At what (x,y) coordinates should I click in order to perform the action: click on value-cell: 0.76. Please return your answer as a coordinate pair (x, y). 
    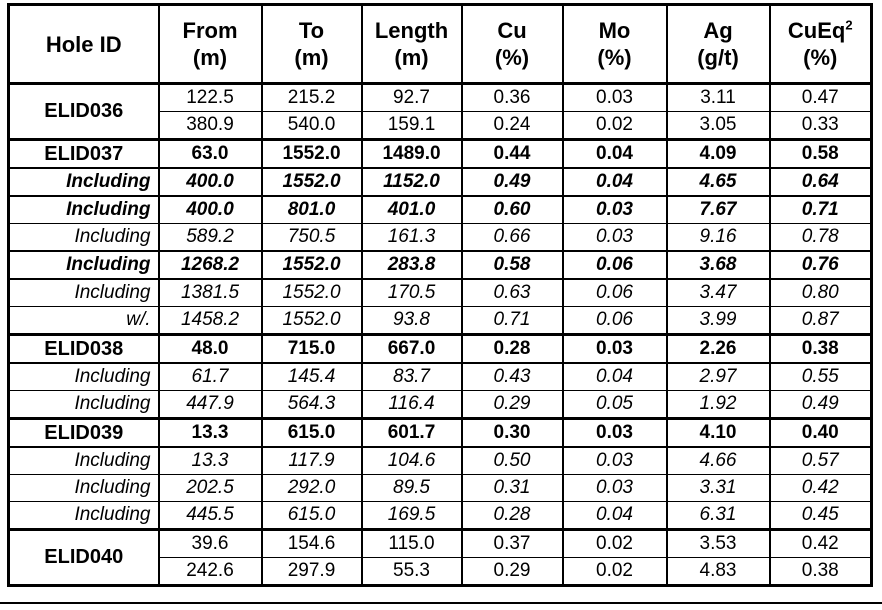
    Looking at the image, I should click on (820, 264).